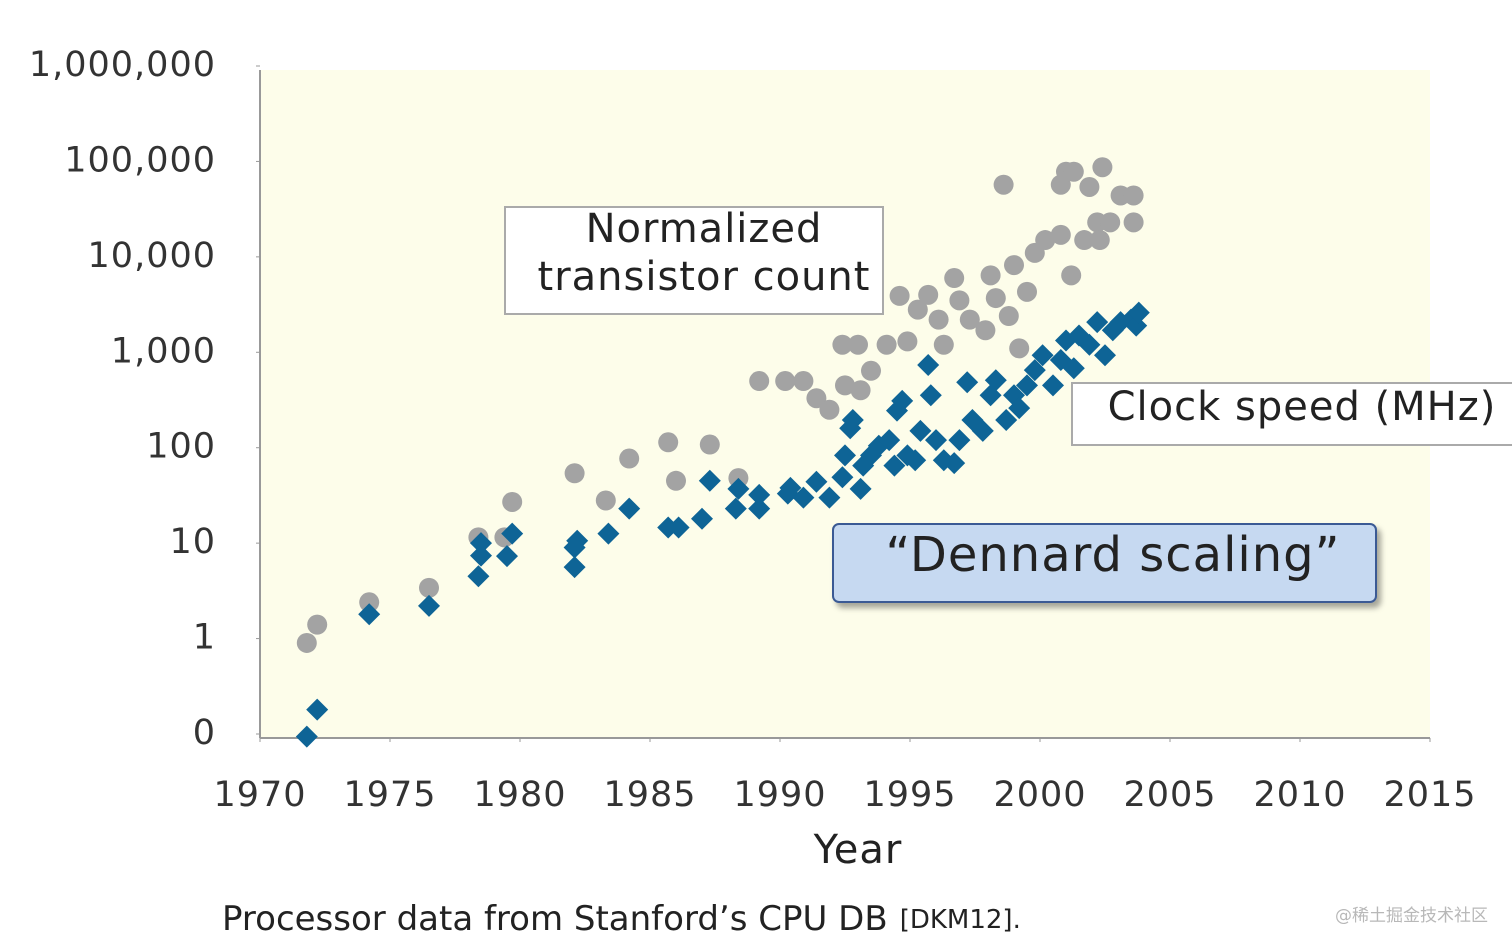  I want to click on x-tick-label: 2005, so click(1169, 795).